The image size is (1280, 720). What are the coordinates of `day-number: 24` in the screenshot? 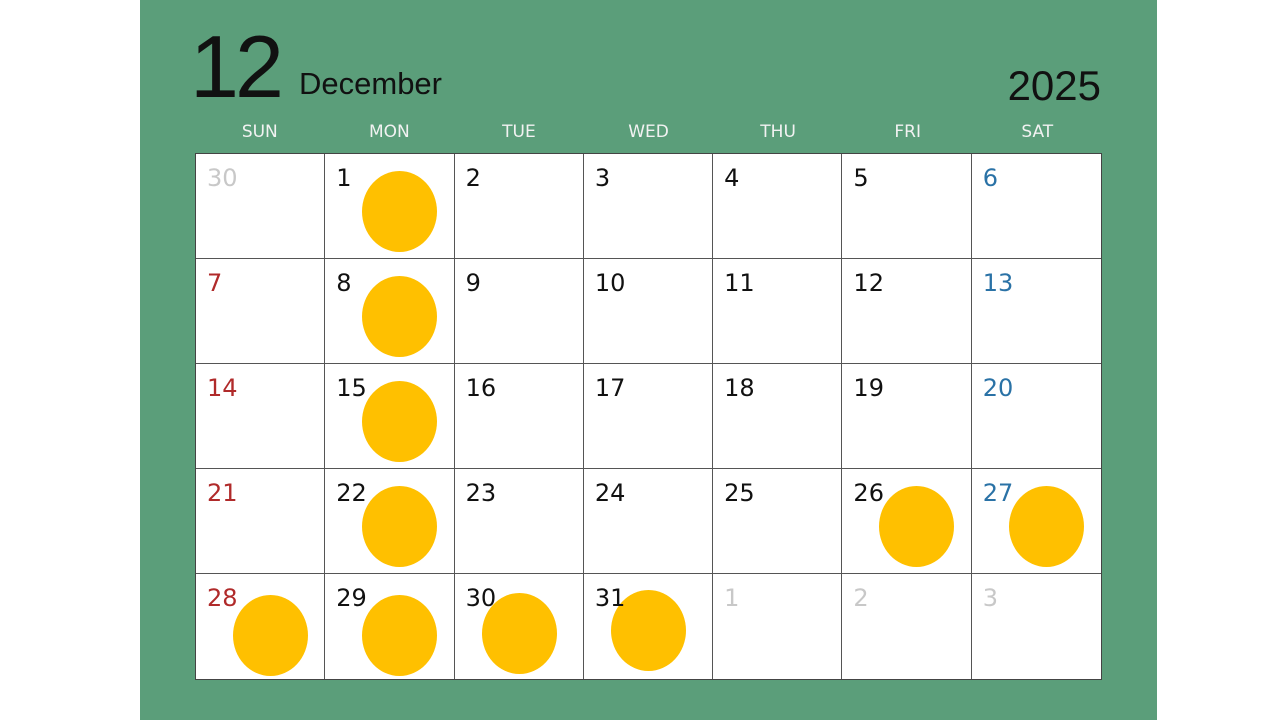 It's located at (610, 493).